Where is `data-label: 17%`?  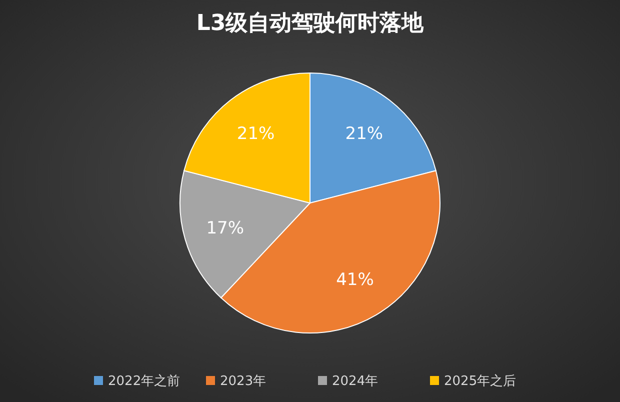 data-label: 17% is located at coordinates (225, 228).